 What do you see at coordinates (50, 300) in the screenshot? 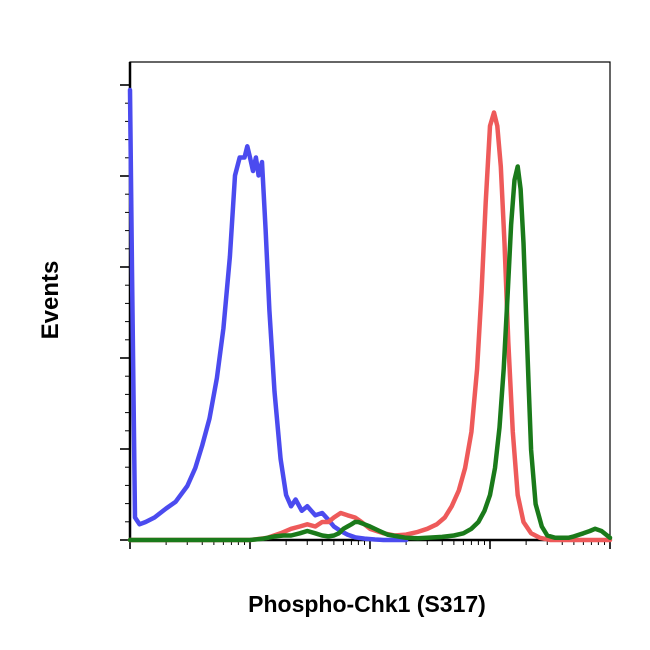
I see `y-axis-label: Events` at bounding box center [50, 300].